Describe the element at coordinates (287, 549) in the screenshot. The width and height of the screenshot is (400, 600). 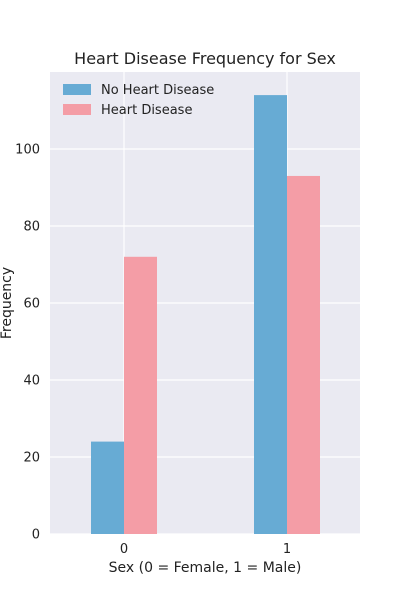
I see `x-tick-label: 1` at that location.